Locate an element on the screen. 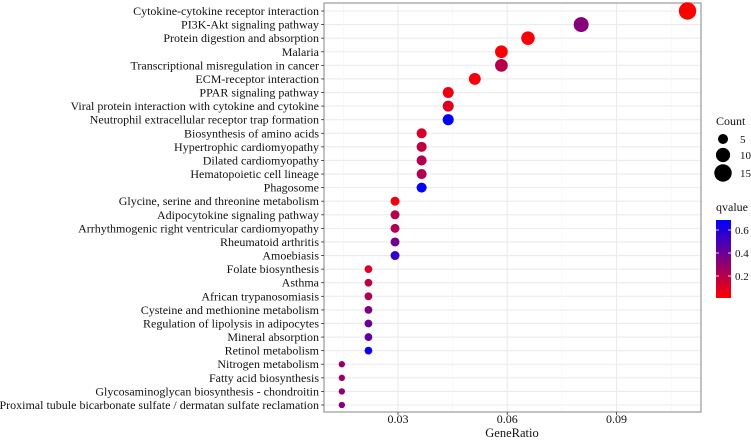 This screenshot has height=440, width=751. x-axis-ticks: 0.03 0.06 0.09 is located at coordinates (507, 419).